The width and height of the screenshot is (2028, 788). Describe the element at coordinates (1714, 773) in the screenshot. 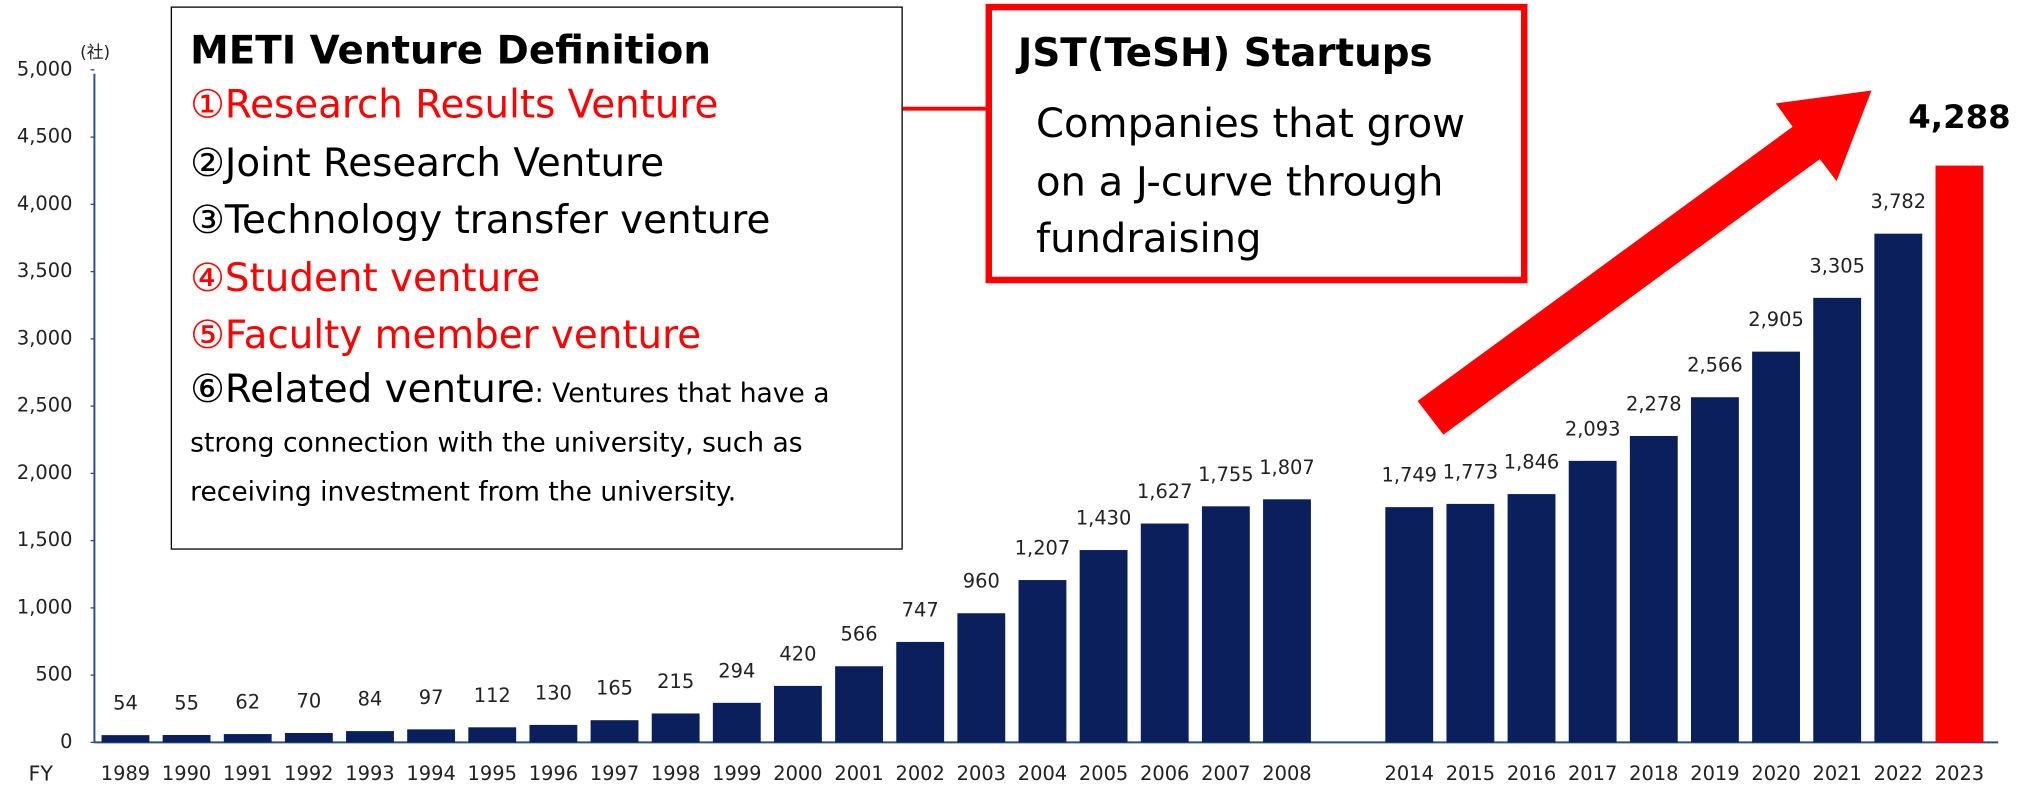

I see `x-tick-label: 2019` at that location.